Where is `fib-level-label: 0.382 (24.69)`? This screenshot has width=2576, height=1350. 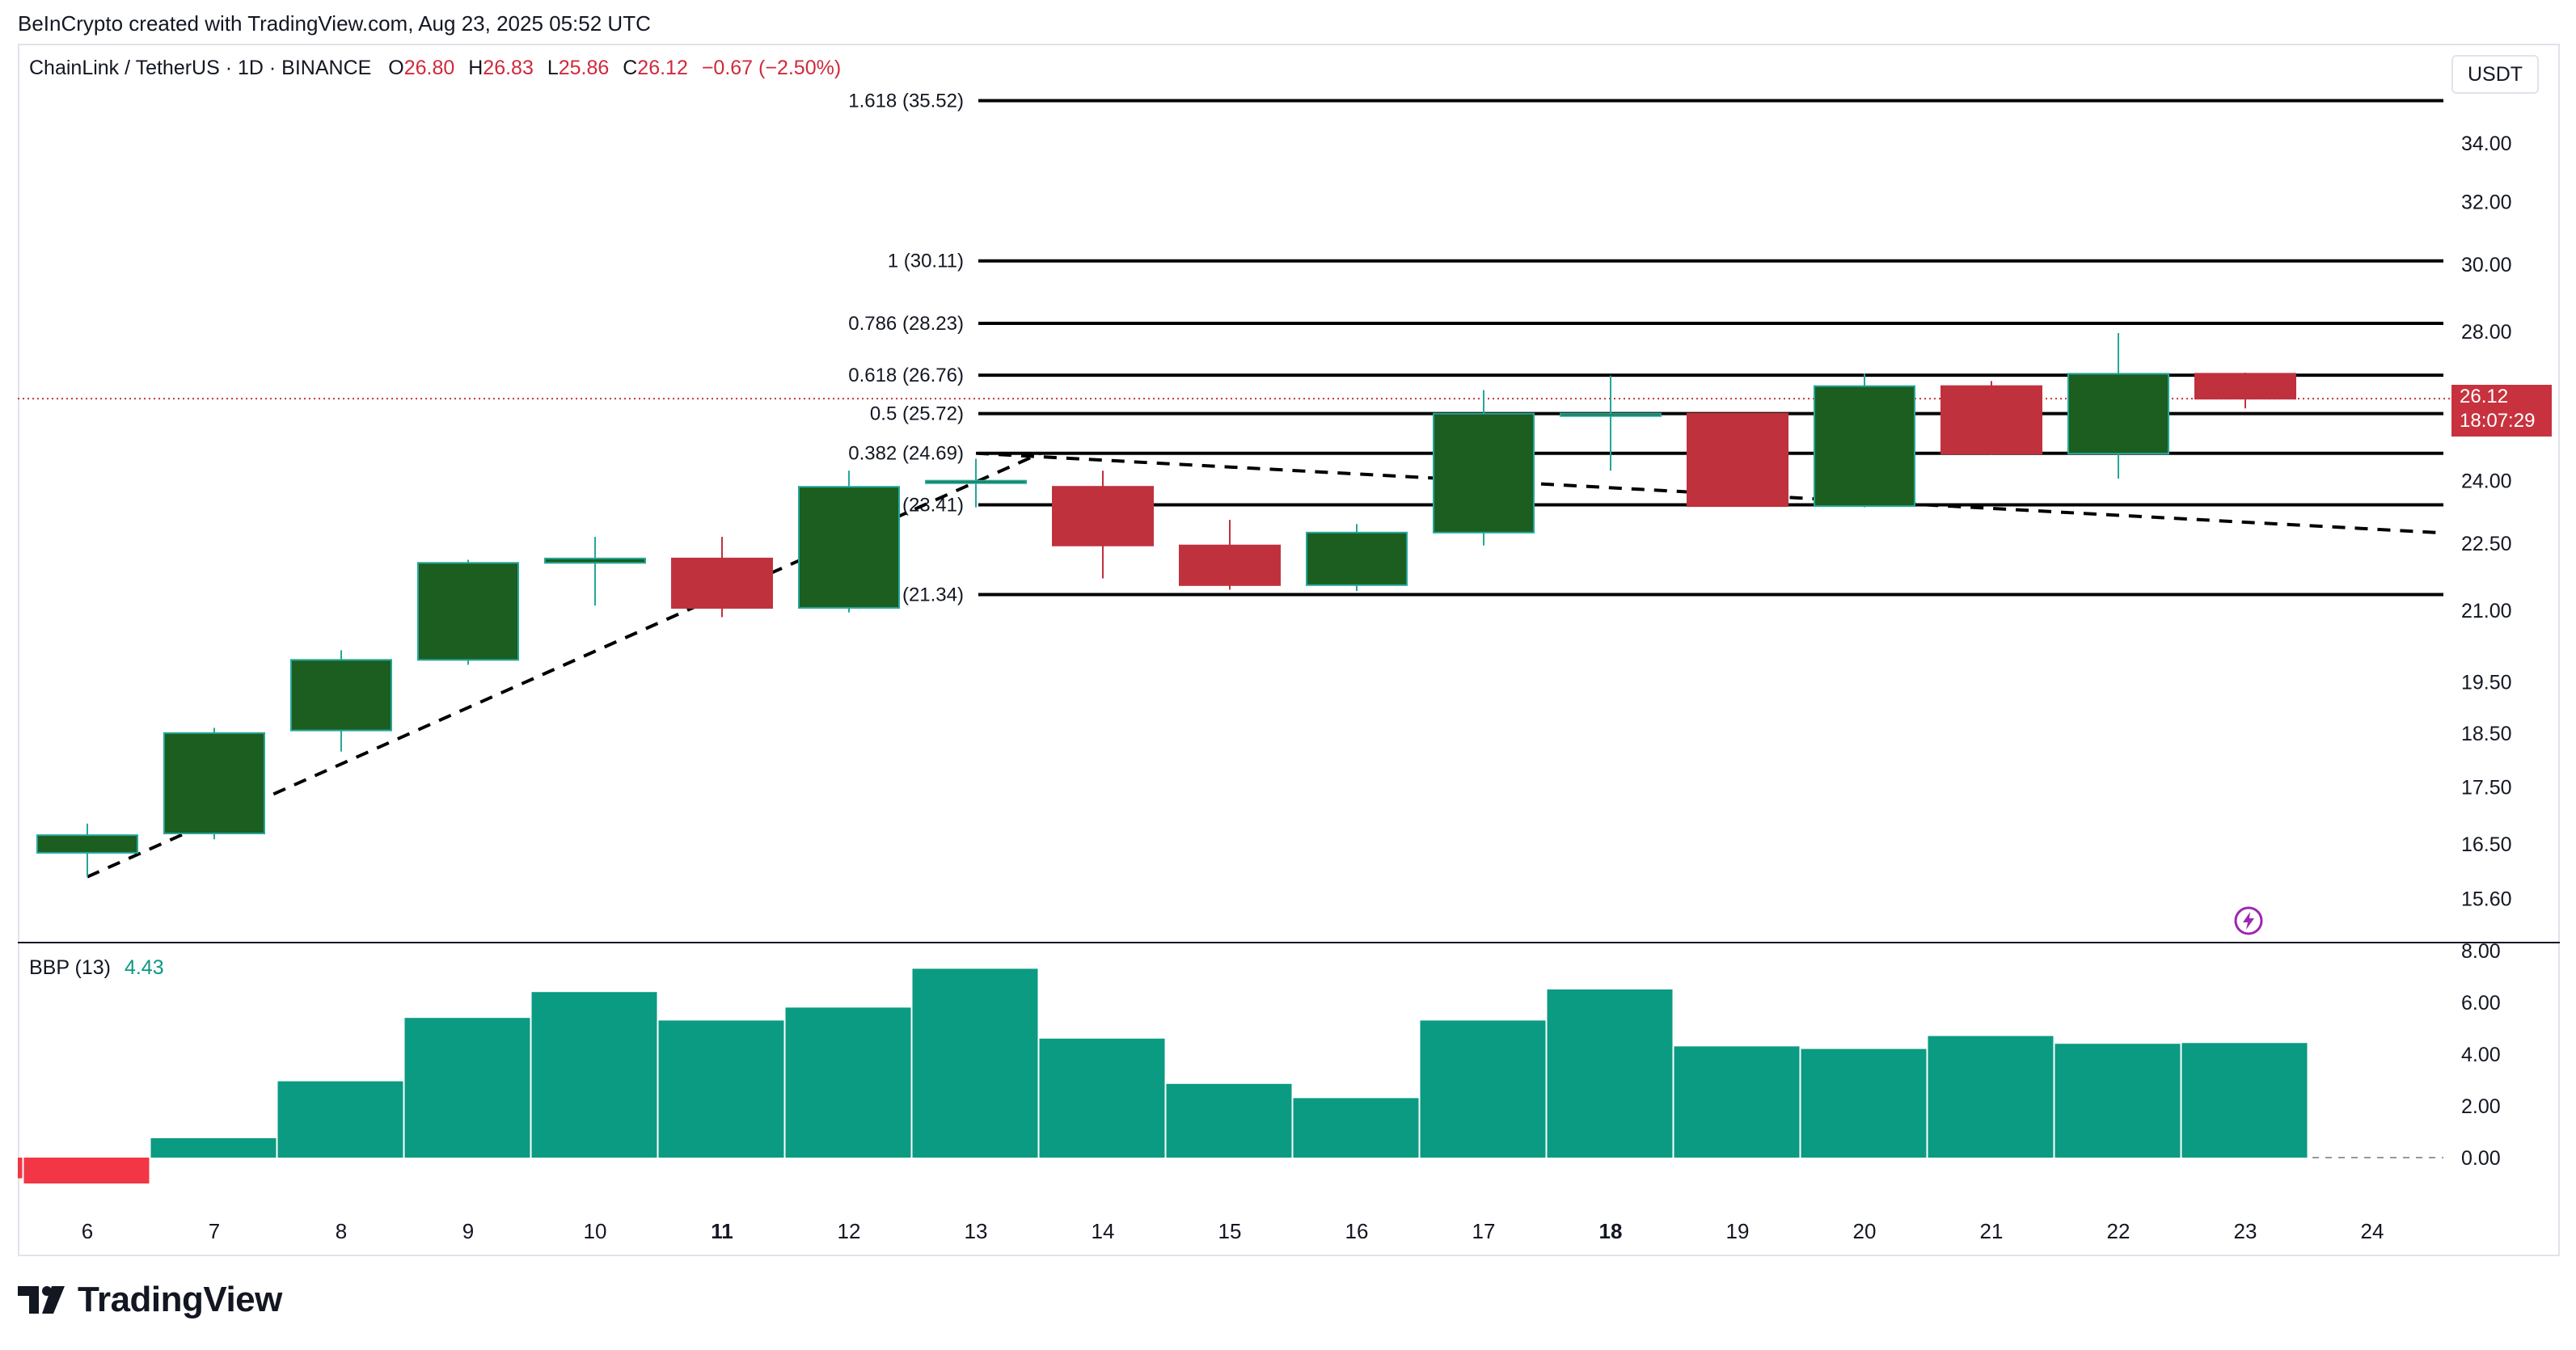
fib-level-label: 0.382 (24.69) is located at coordinates (906, 454).